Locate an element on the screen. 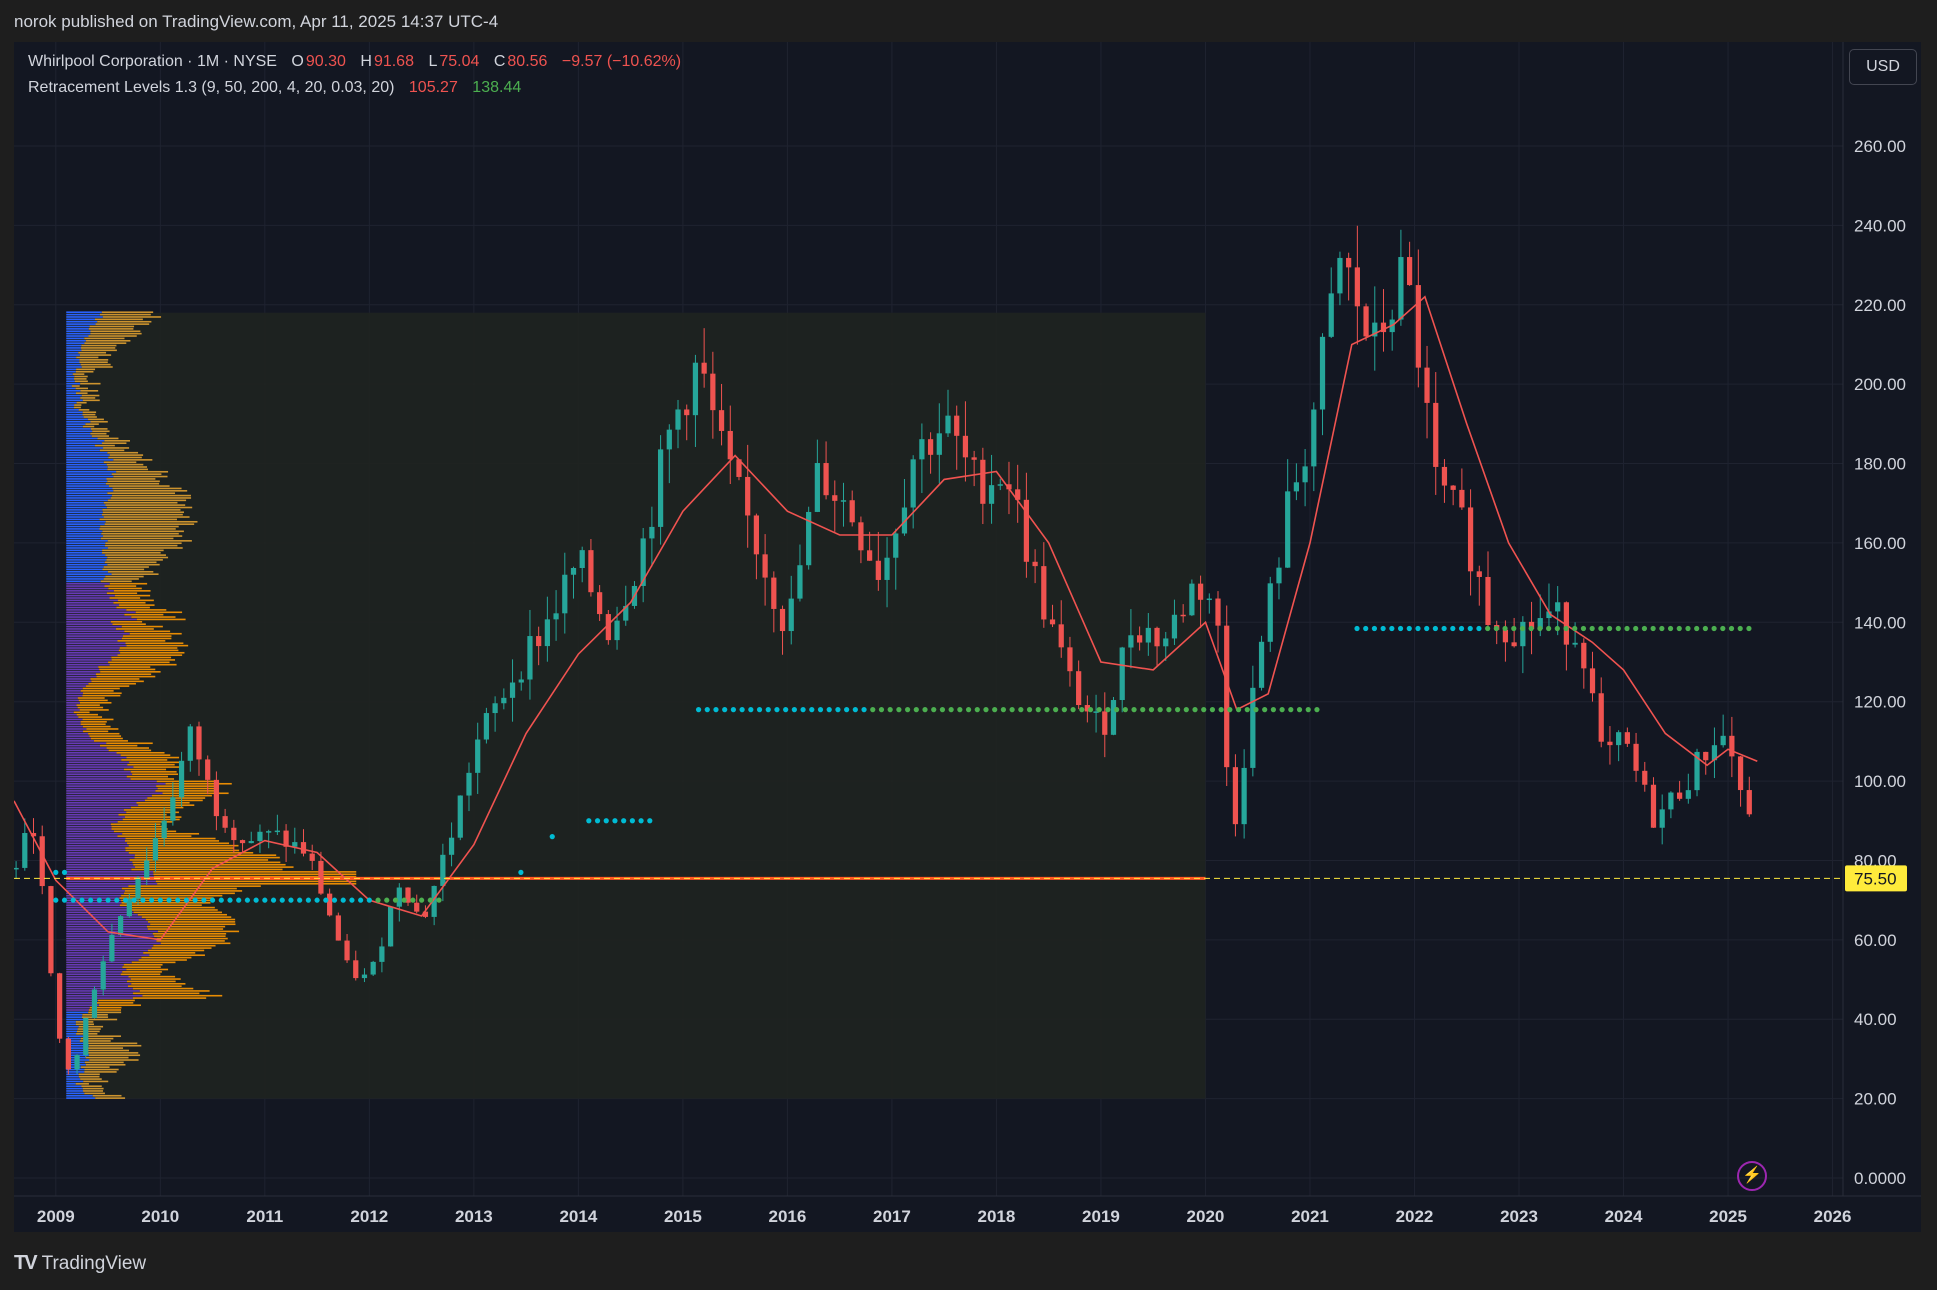 The height and width of the screenshot is (1290, 1937). lightning-icon: ⚡ is located at coordinates (1752, 1176).